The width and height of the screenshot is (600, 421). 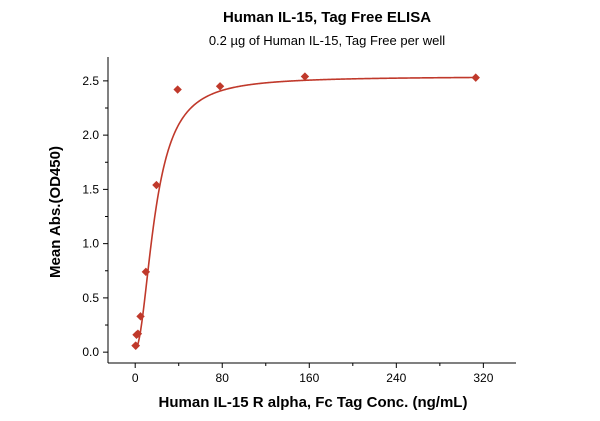 I want to click on y-axis-title: Mean Abs.(OD450), so click(x=55, y=212).